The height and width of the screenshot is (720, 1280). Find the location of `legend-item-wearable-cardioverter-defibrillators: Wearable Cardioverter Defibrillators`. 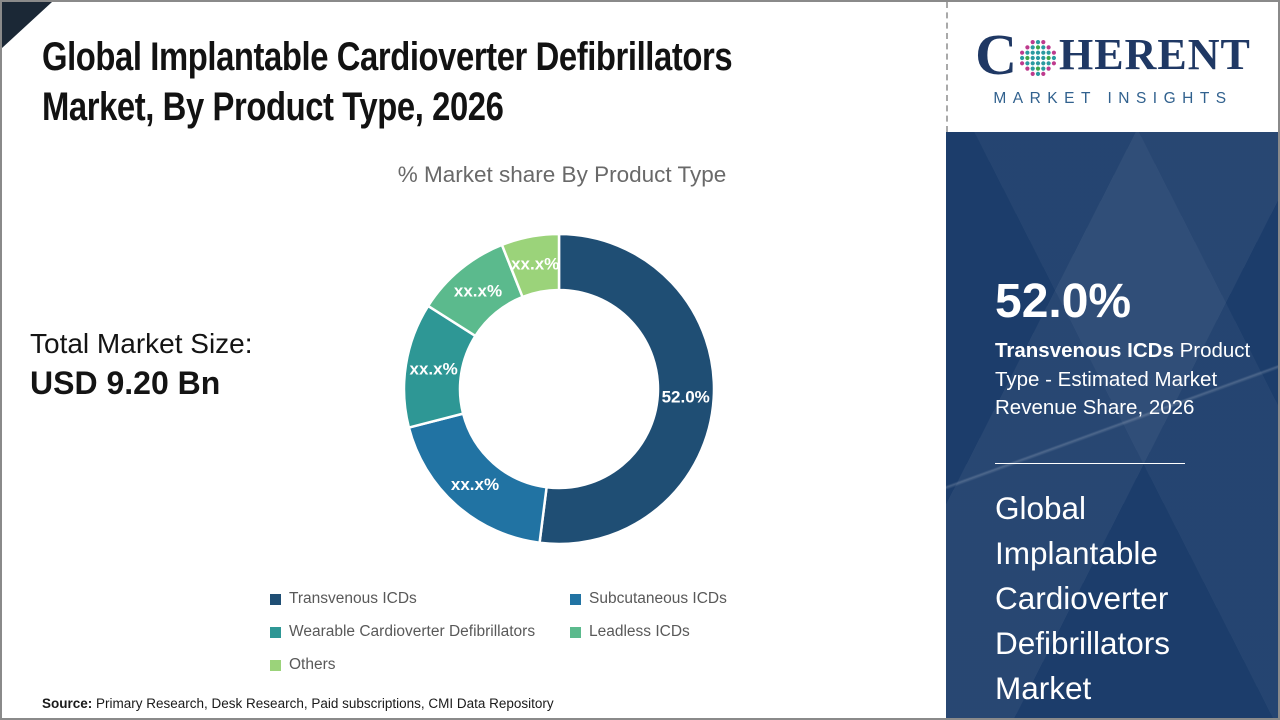

legend-item-wearable-cardioverter-defibrillators: Wearable Cardioverter Defibrillators is located at coordinates (420, 632).